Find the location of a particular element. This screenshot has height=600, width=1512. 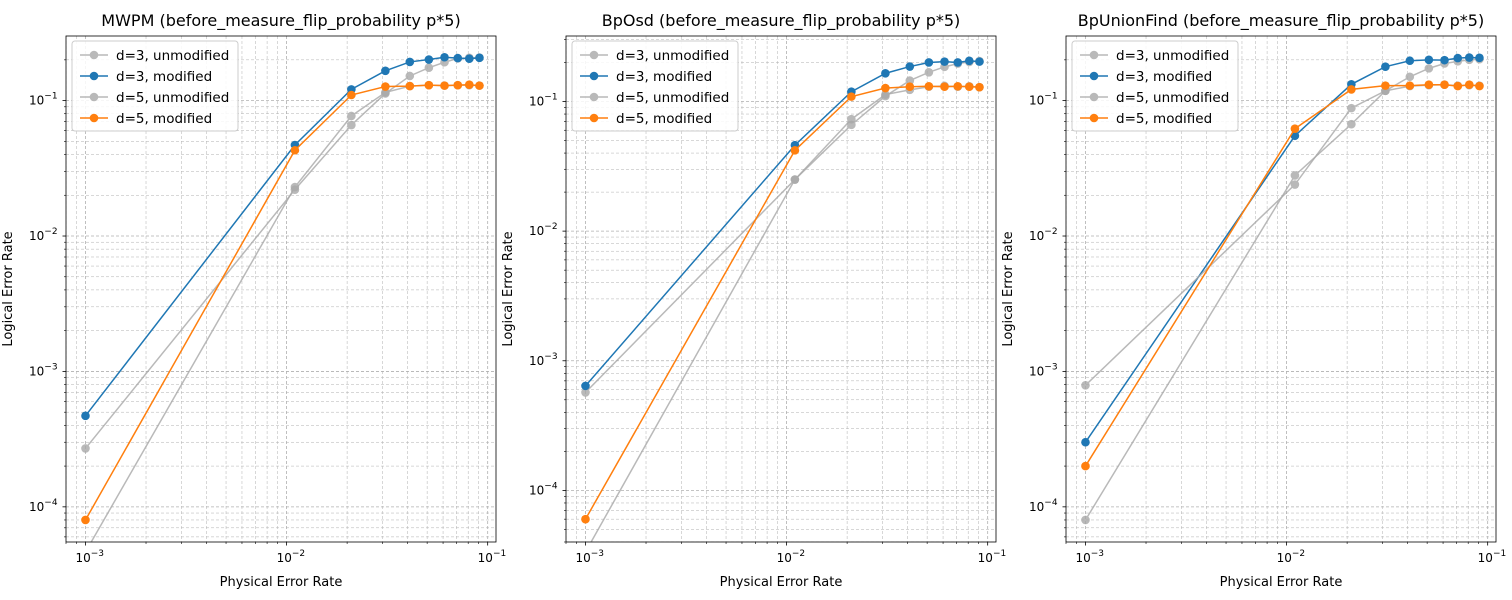

legend-label: d=5, unmodified is located at coordinates (1172, 98).